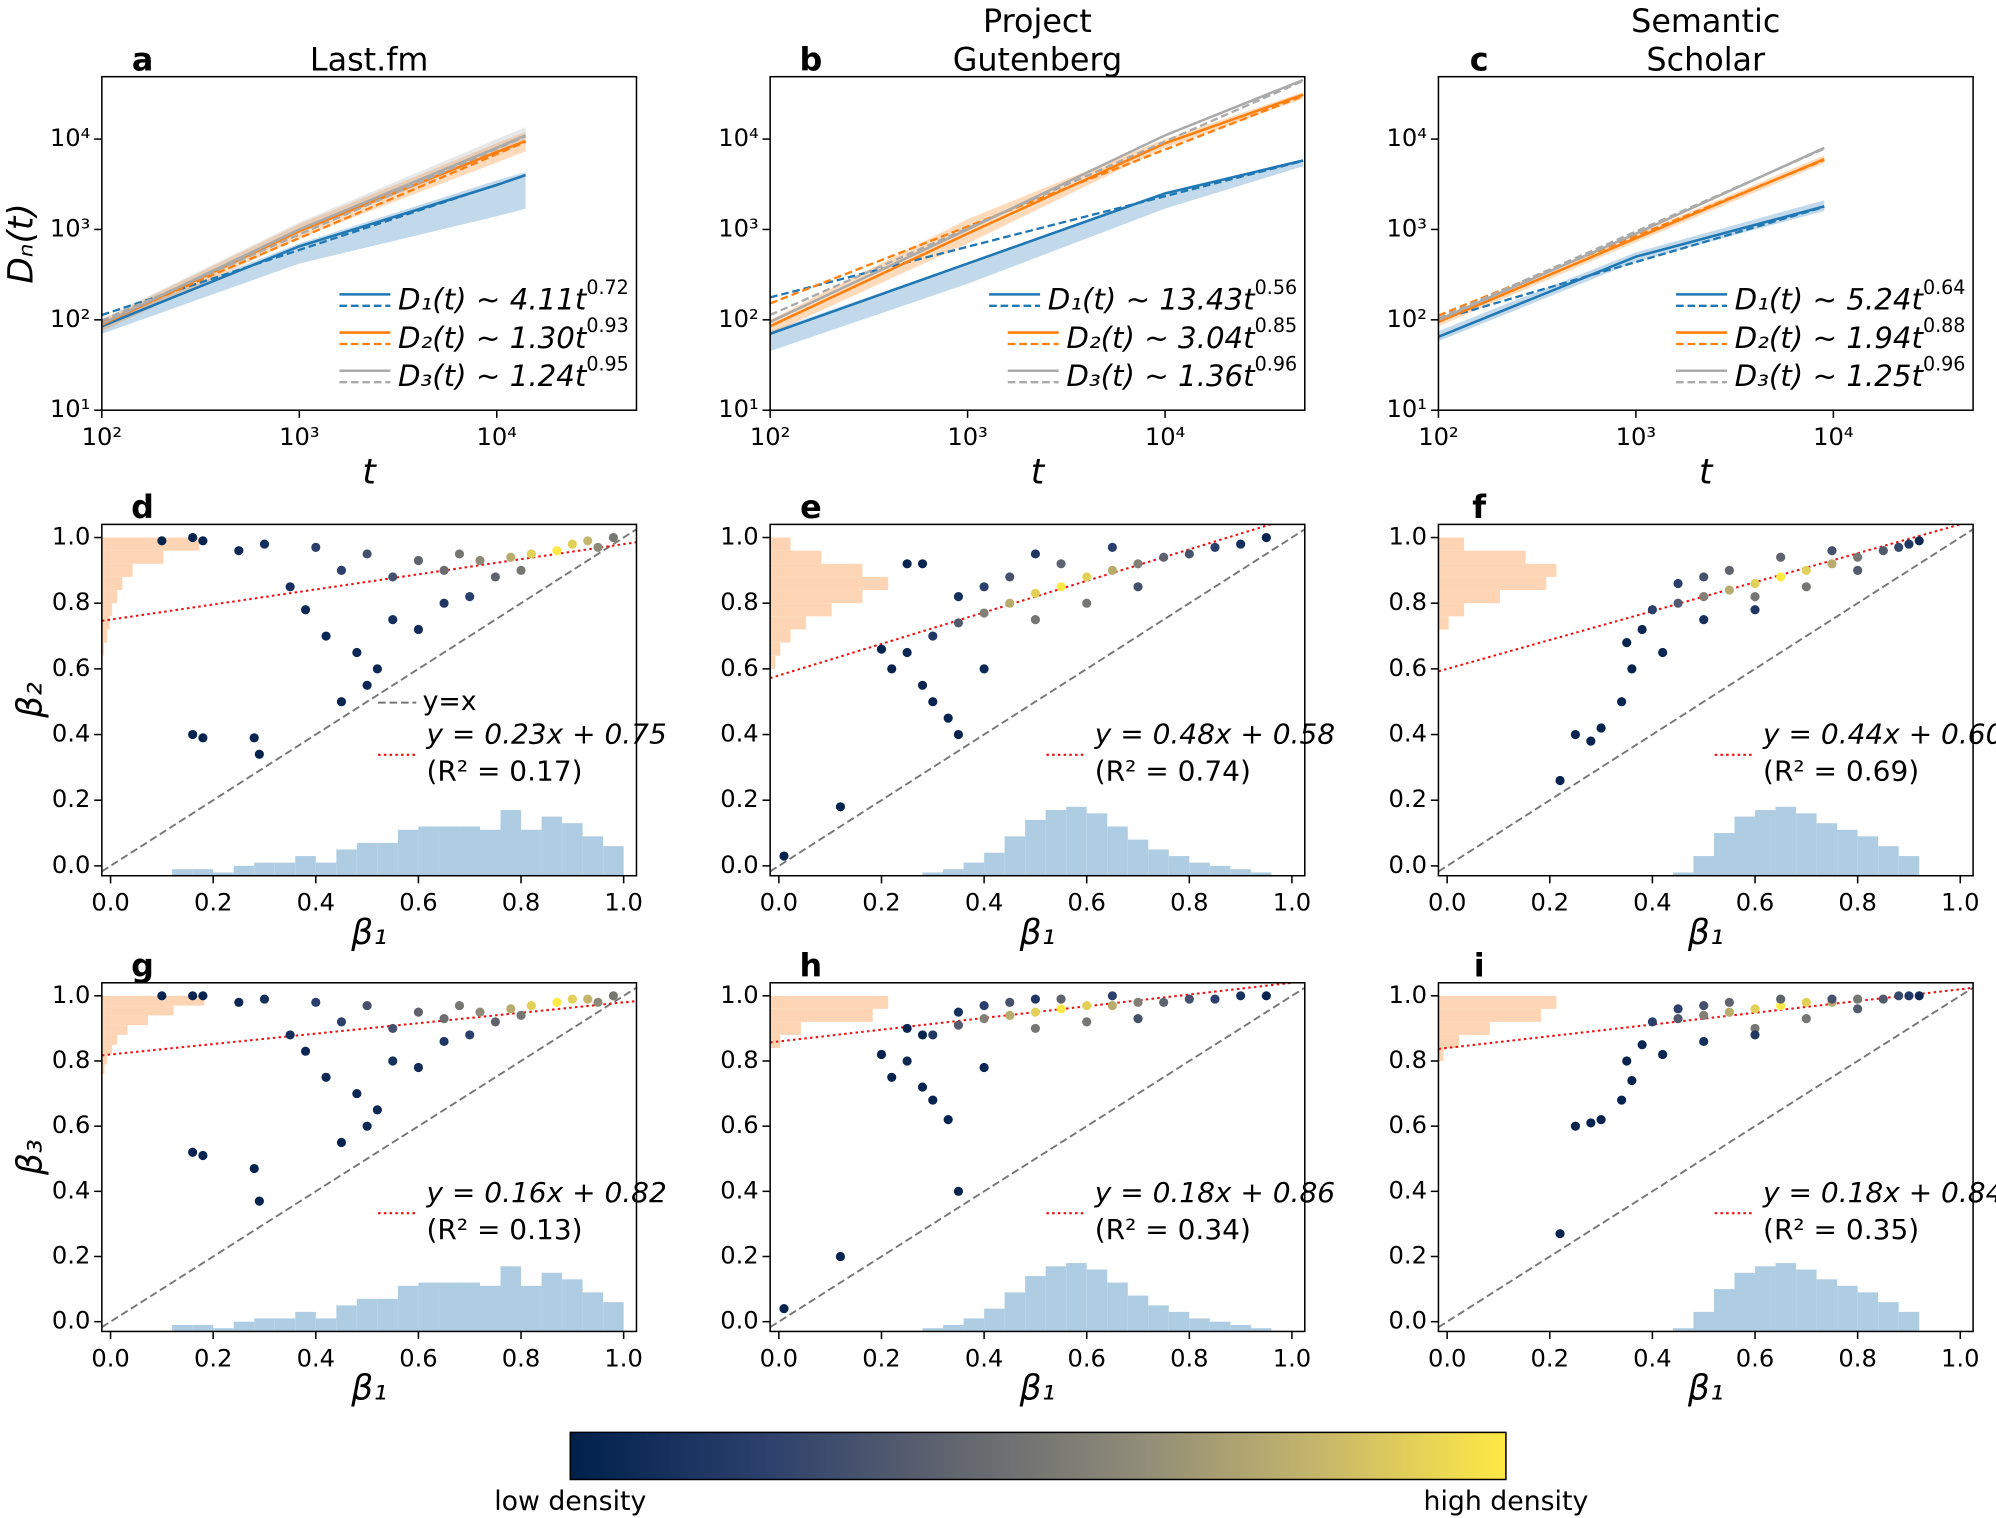  I want to click on legend-exponent: 0.96, so click(1276, 363).